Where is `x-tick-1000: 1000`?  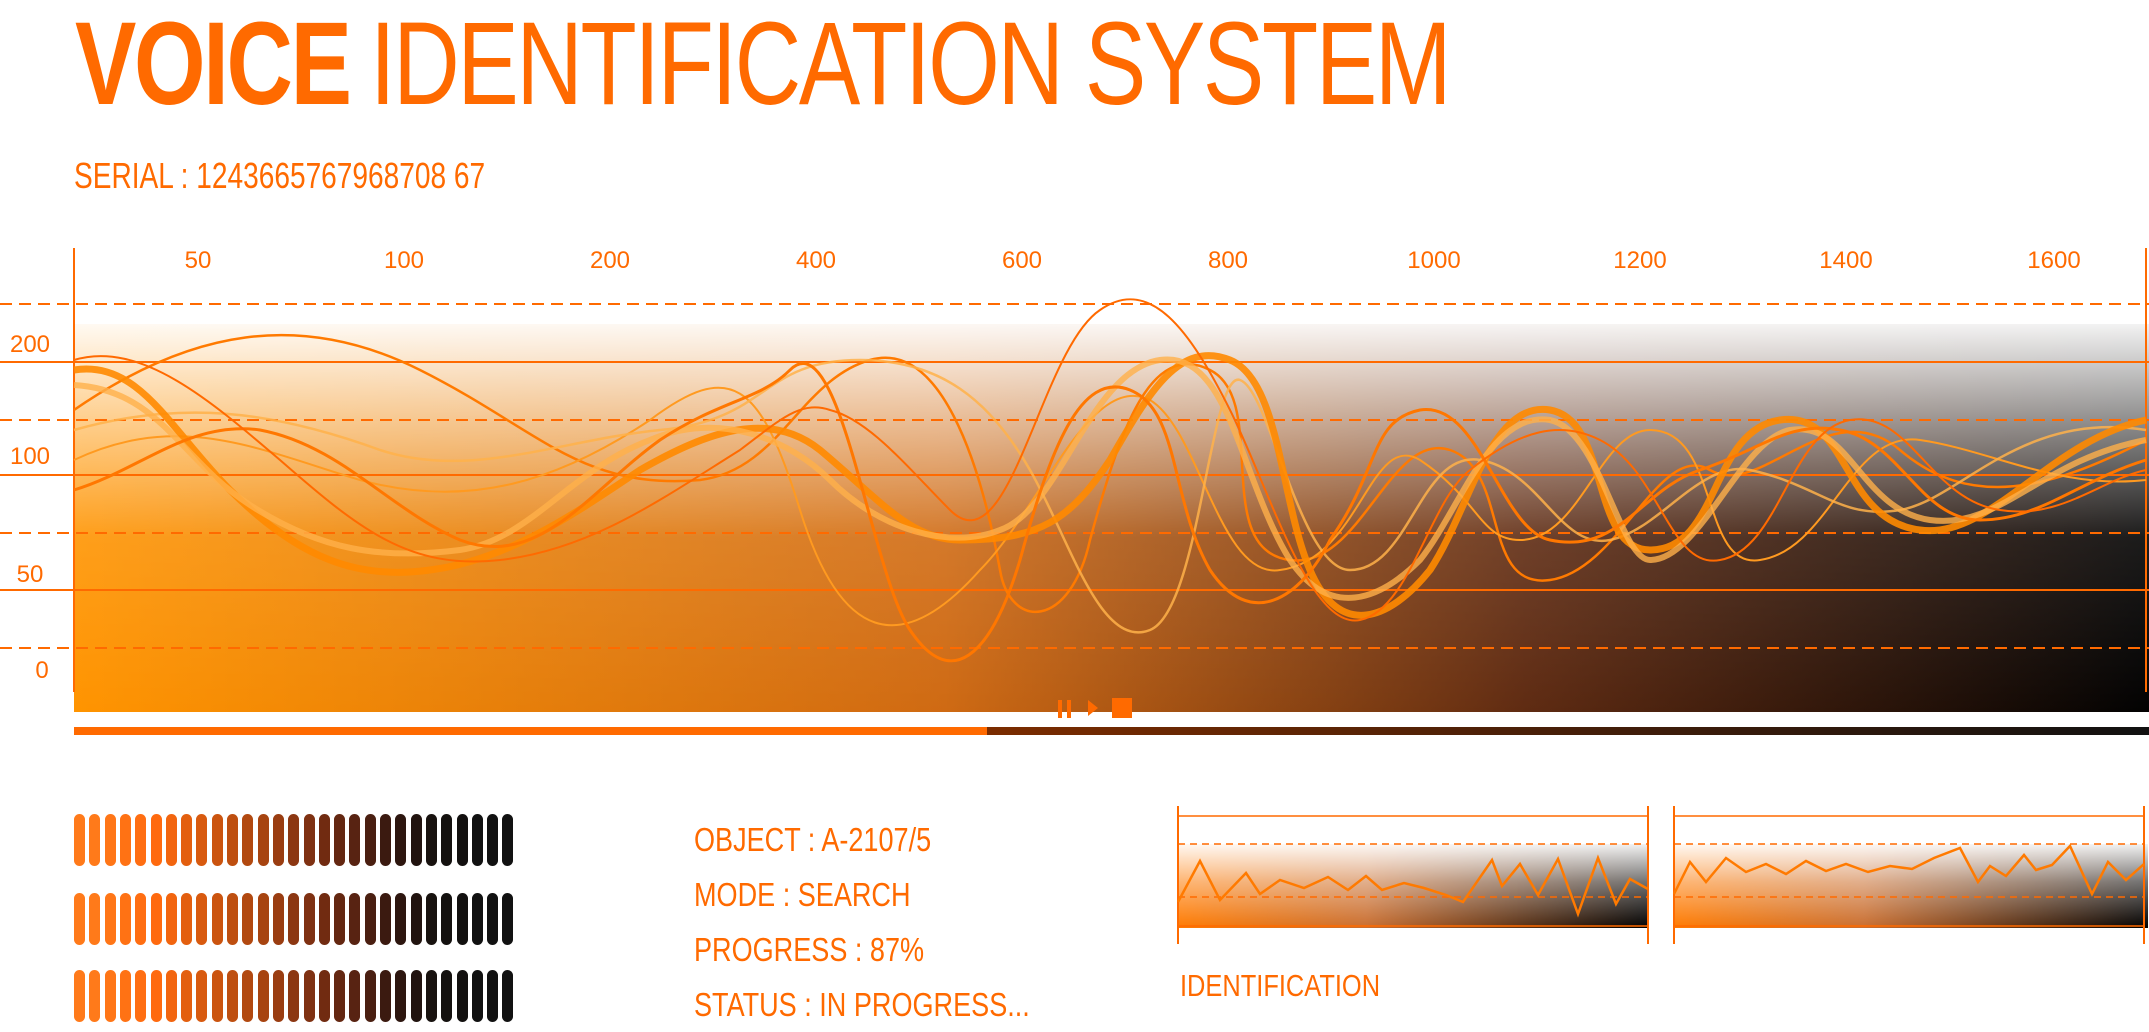 x-tick-1000: 1000 is located at coordinates (1433, 260).